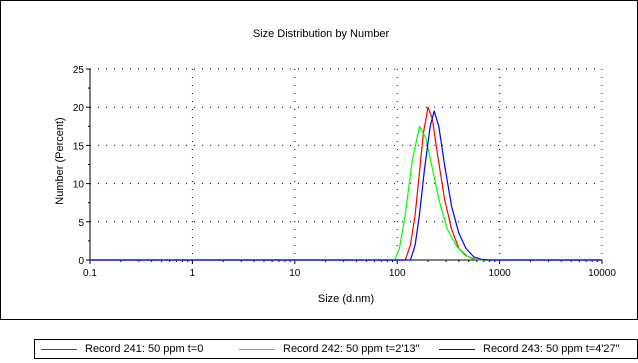 The width and height of the screenshot is (638, 363). What do you see at coordinates (81, 261) in the screenshot?
I see `y-tick-label: 0` at bounding box center [81, 261].